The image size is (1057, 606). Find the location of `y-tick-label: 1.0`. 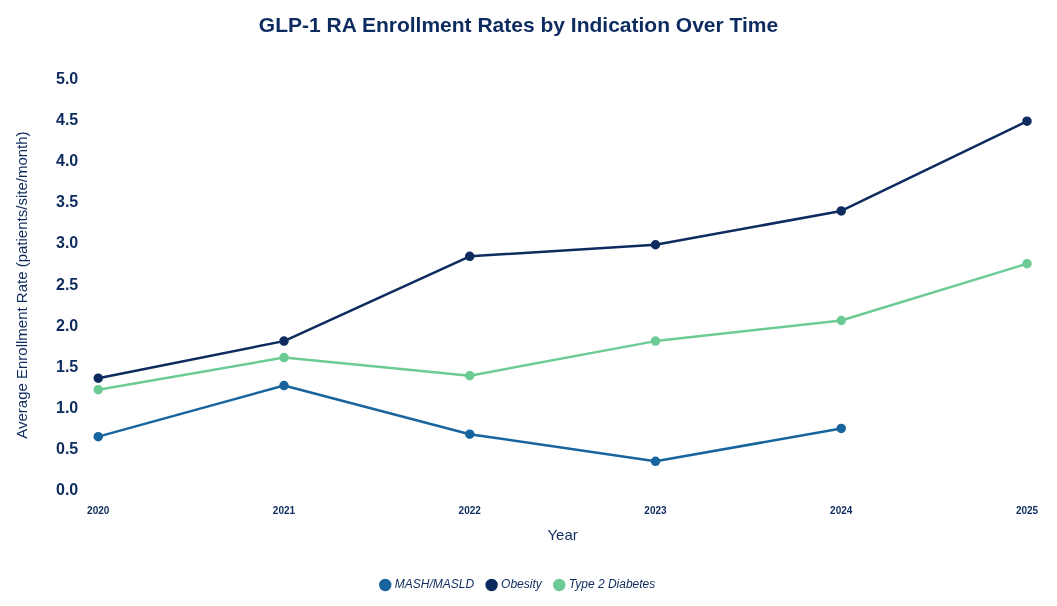

y-tick-label: 1.0 is located at coordinates (67, 408).